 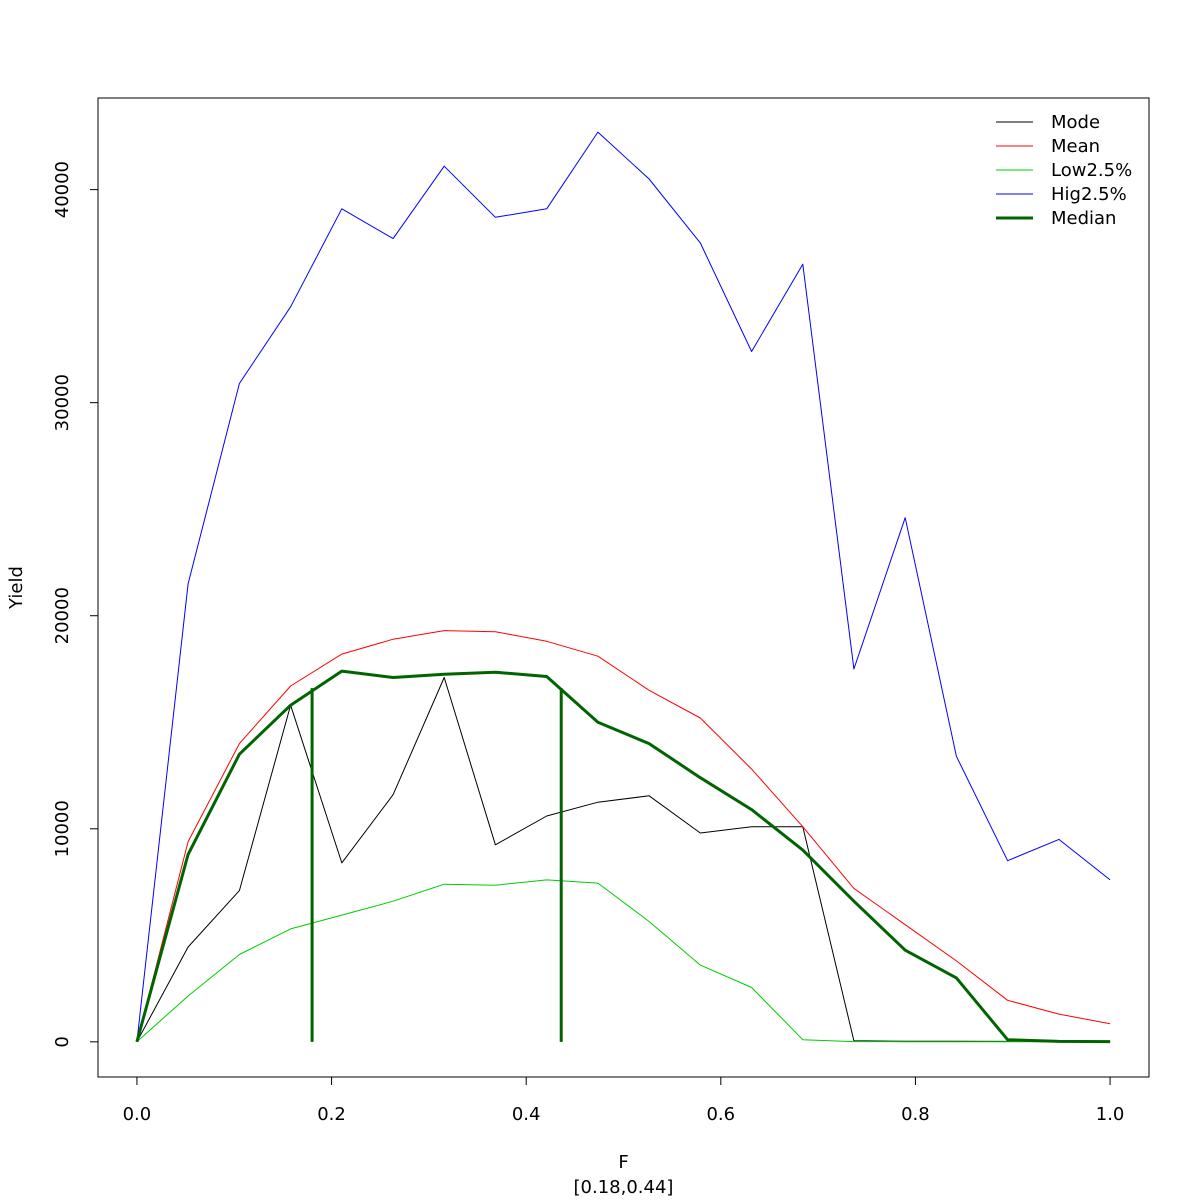 I want to click on x-tick-label: 0.2, so click(x=331, y=1114).